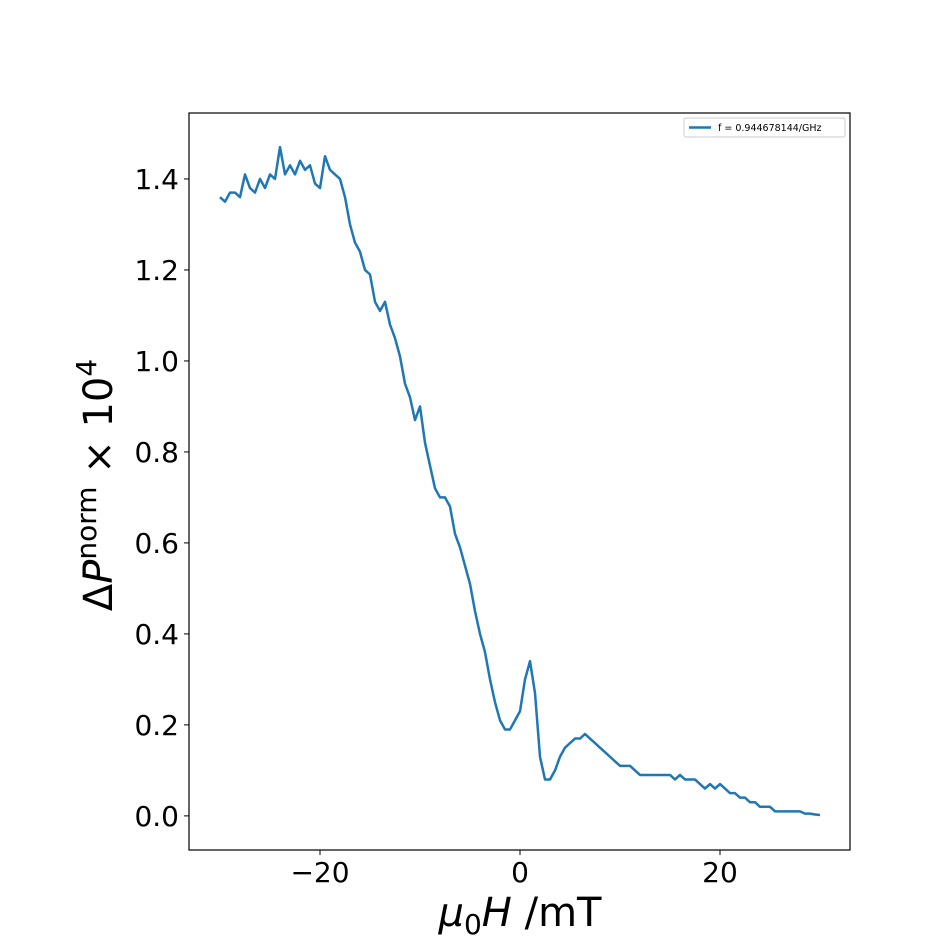  Describe the element at coordinates (156, 816) in the screenshot. I see `y-tick-label: 0.0` at that location.